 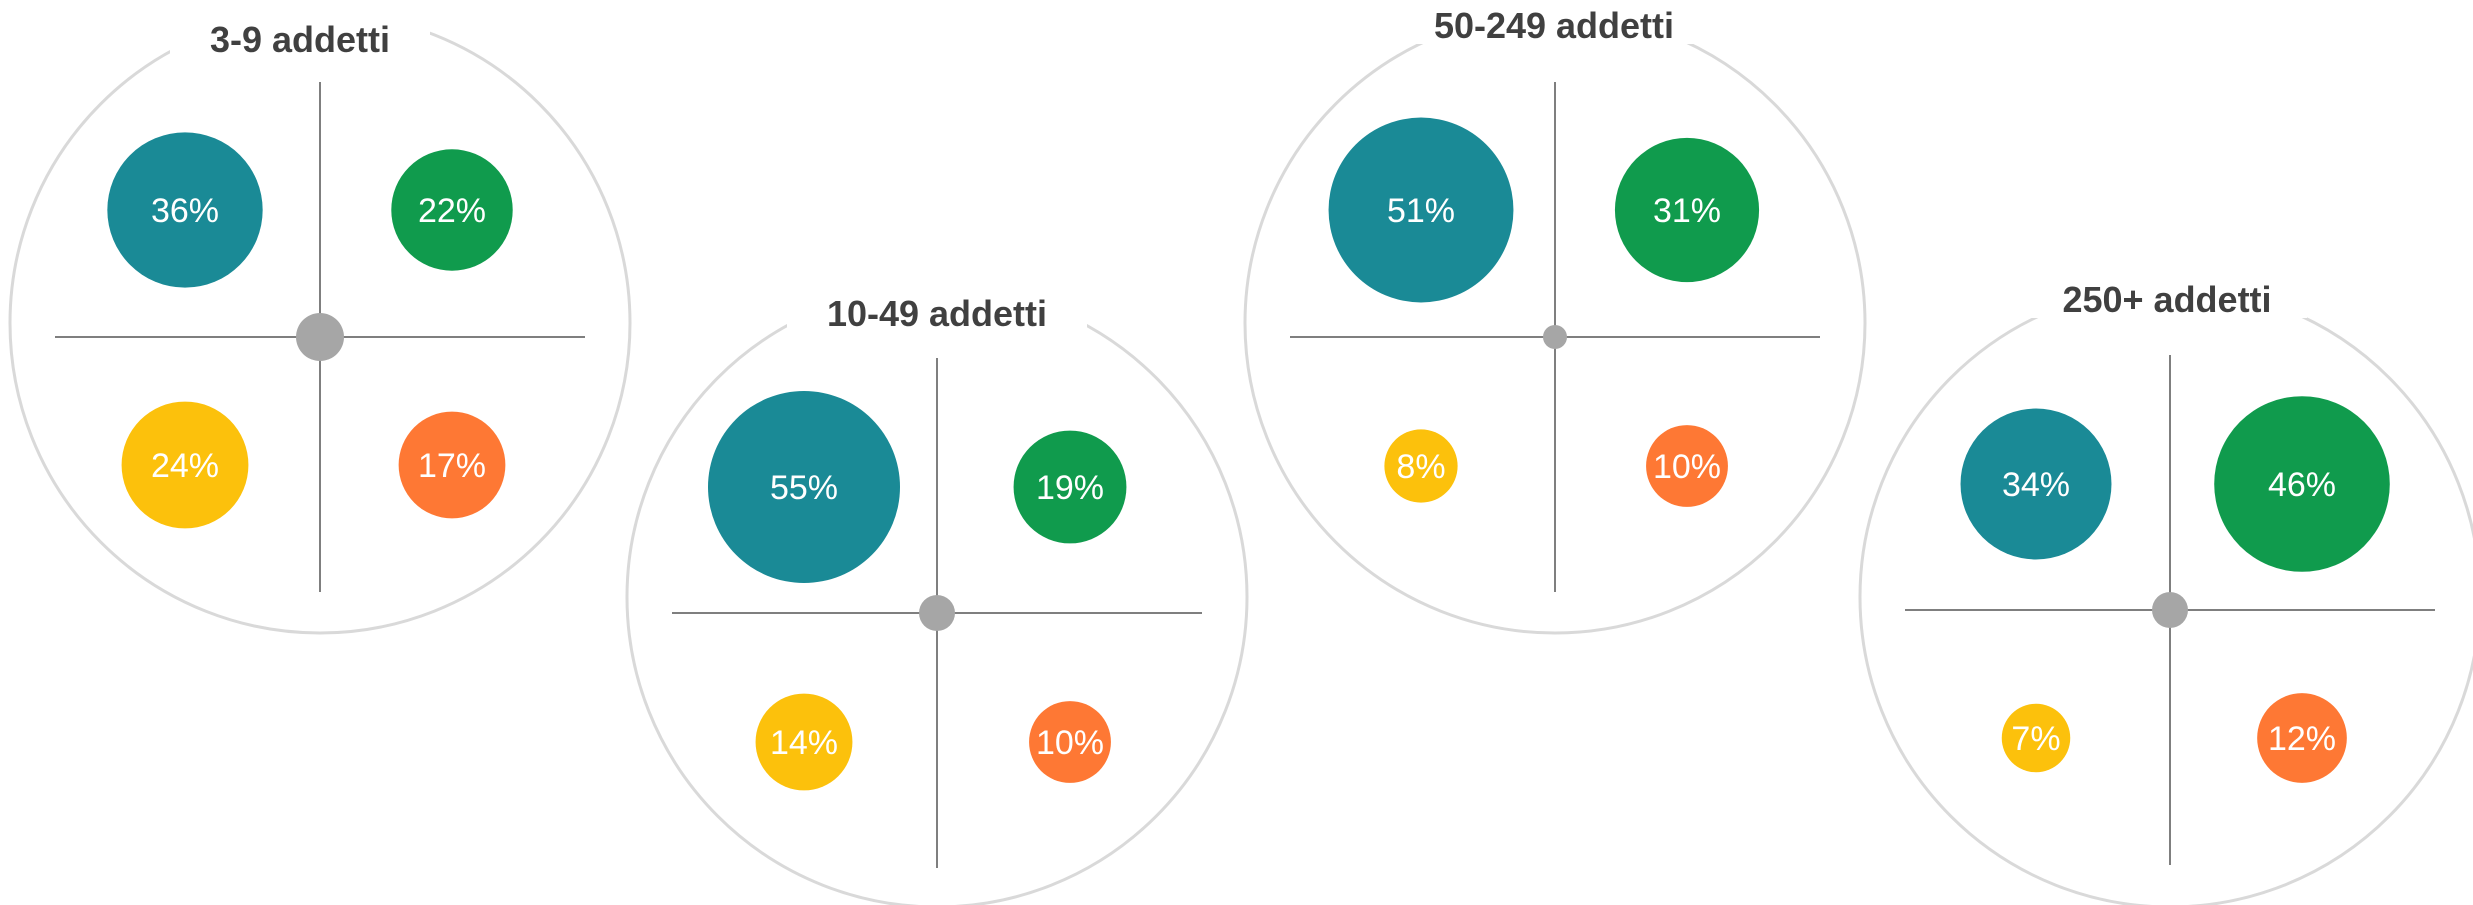 I want to click on bubble-label-bottom-left: 24%, so click(x=185, y=466).